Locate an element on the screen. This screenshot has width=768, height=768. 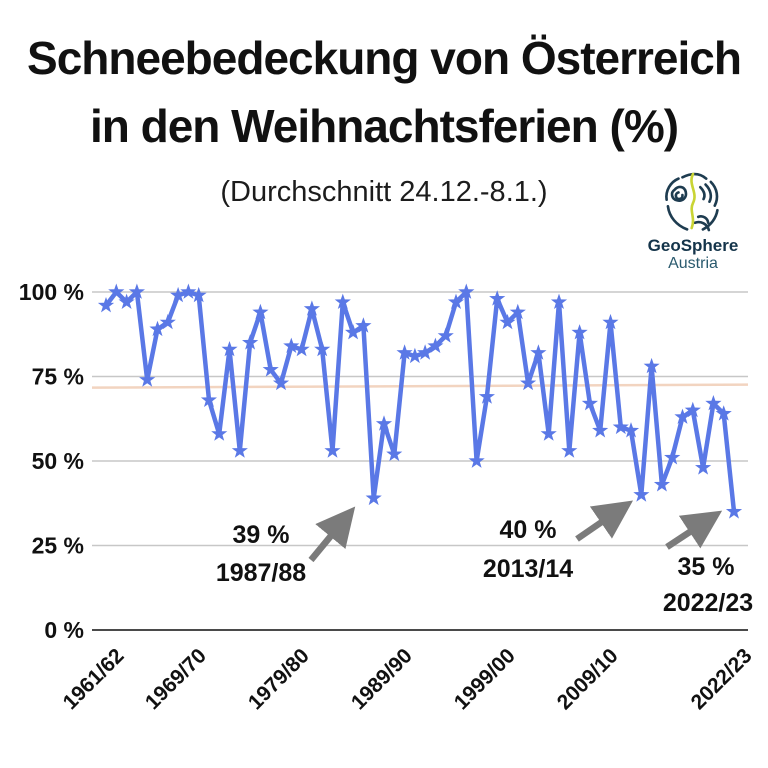
geosphere-logo: GeoSphere Austria is located at coordinates (693, 222).